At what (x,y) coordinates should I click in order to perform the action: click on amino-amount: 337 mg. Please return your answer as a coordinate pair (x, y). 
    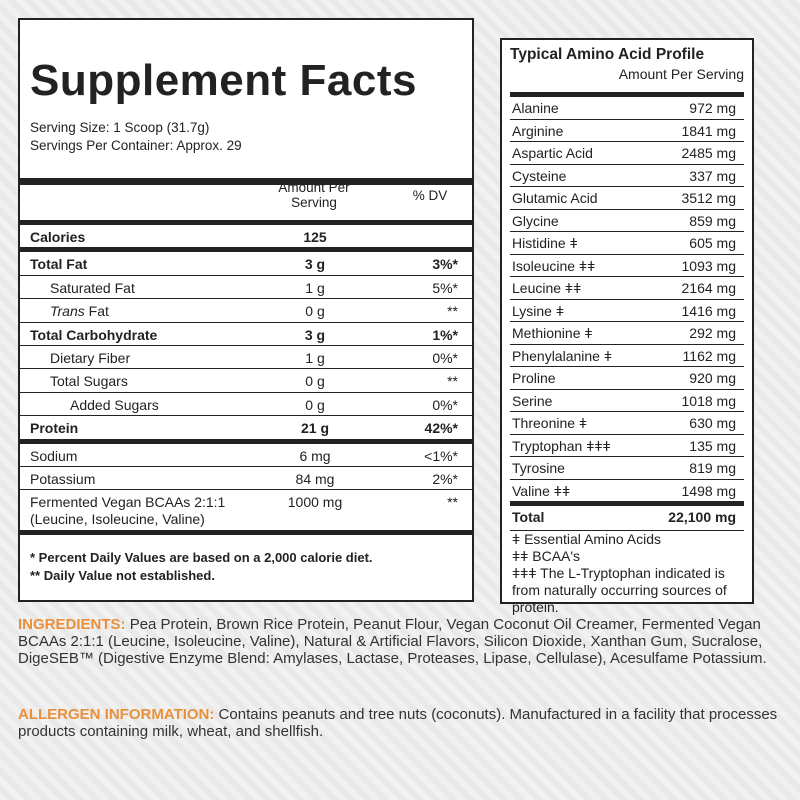
    Looking at the image, I should click on (712, 175).